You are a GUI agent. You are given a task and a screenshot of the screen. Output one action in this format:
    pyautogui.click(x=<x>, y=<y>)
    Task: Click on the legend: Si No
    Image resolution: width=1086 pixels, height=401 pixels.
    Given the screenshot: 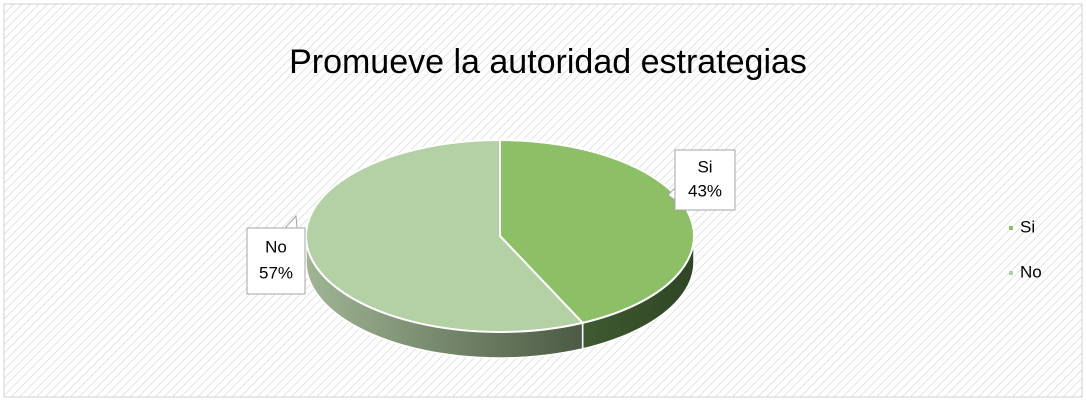 What is the action you would take?
    pyautogui.click(x=1025, y=249)
    